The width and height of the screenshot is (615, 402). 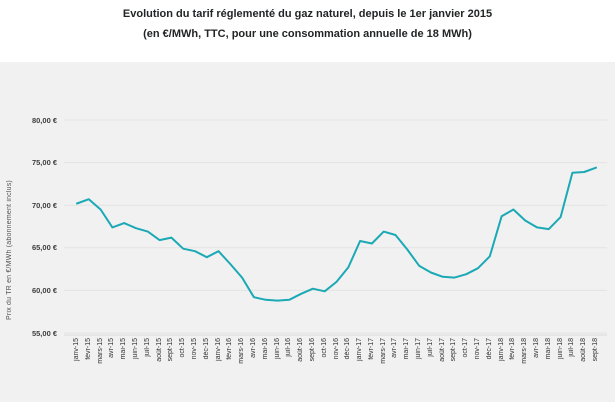 I want to click on x-tick-label: janv-18, so click(x=501, y=349).